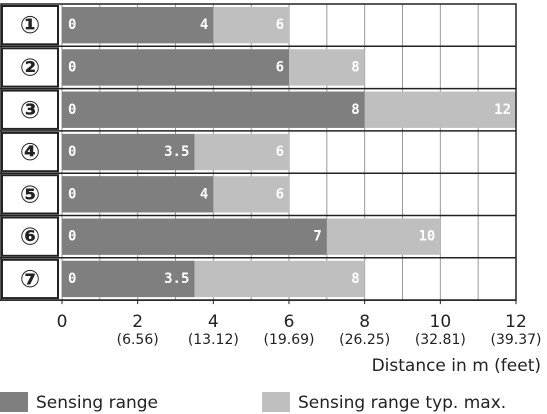  I want to click on legend-label: Sensing range, so click(97, 403).